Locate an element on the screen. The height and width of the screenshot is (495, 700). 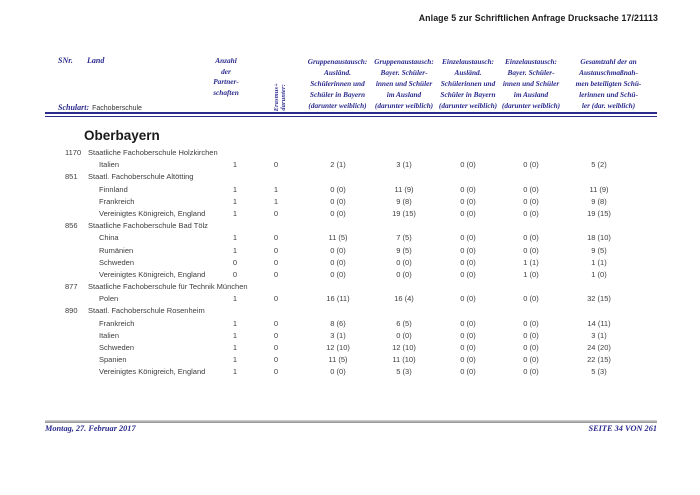
header-divider-line is located at coordinates (351, 114).